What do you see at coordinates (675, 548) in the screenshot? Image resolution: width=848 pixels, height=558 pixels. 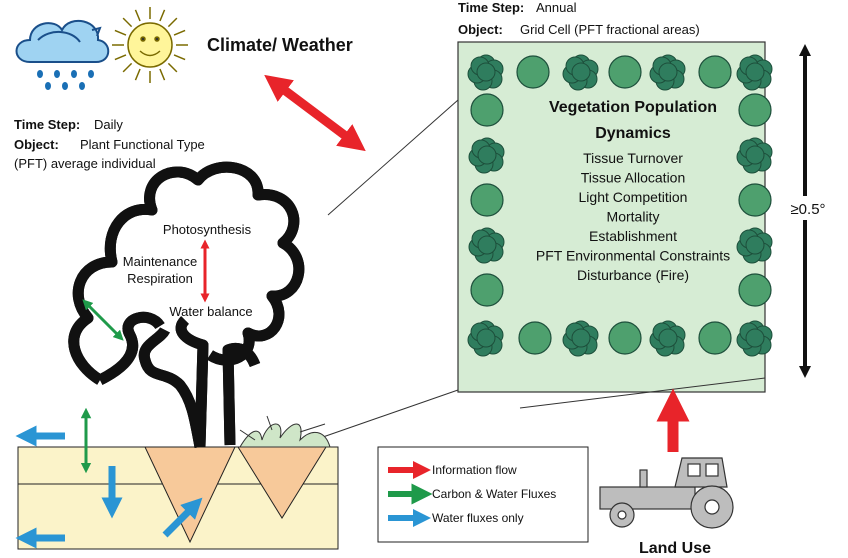 I see `land-use-label: Land Use` at bounding box center [675, 548].